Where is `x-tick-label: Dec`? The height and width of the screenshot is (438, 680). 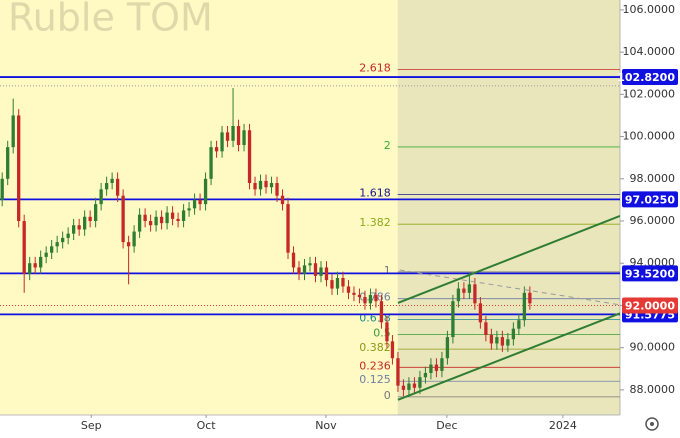
x-tick-label: Dec is located at coordinates (446, 425).